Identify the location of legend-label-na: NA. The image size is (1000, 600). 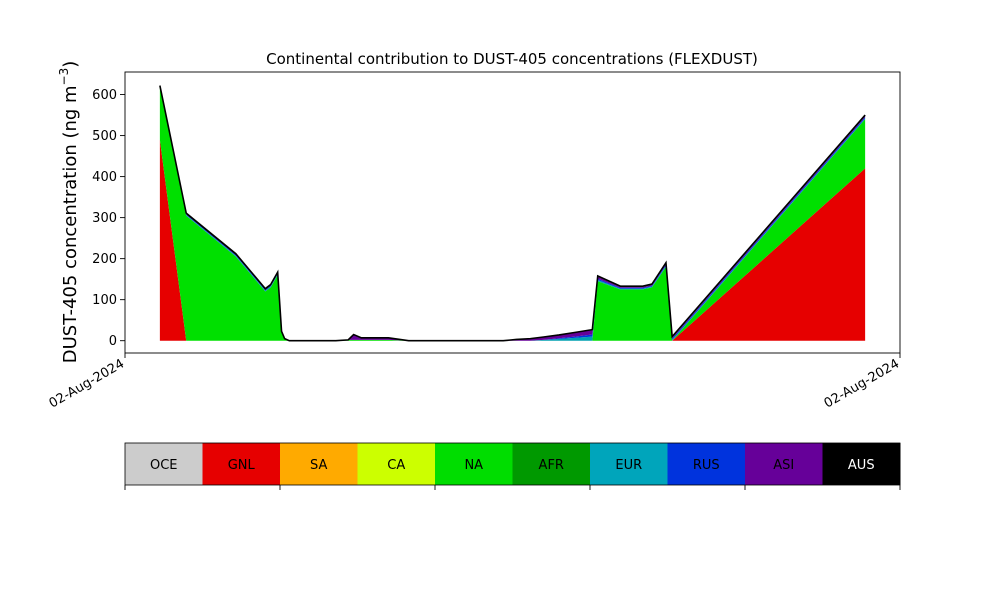
(473, 465).